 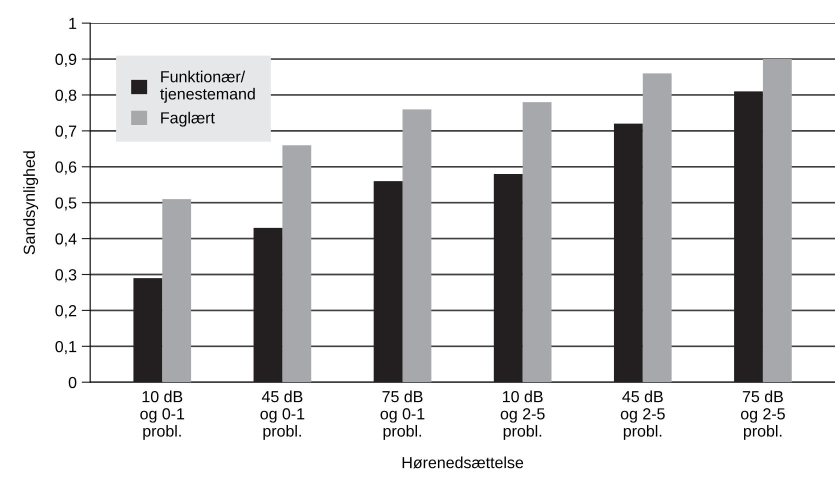 What do you see at coordinates (162, 415) in the screenshot?
I see `x-tick-label: 10 dB og 0-1 probl.` at bounding box center [162, 415].